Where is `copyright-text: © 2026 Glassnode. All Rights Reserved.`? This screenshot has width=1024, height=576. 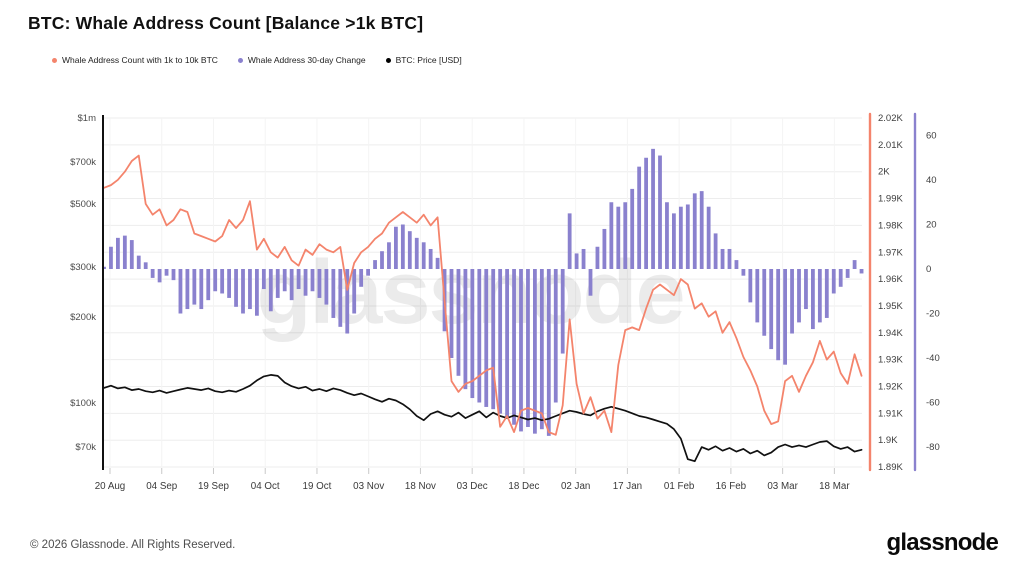
copyright-text: © 2026 Glassnode. All Rights Reserved. is located at coordinates (133, 545).